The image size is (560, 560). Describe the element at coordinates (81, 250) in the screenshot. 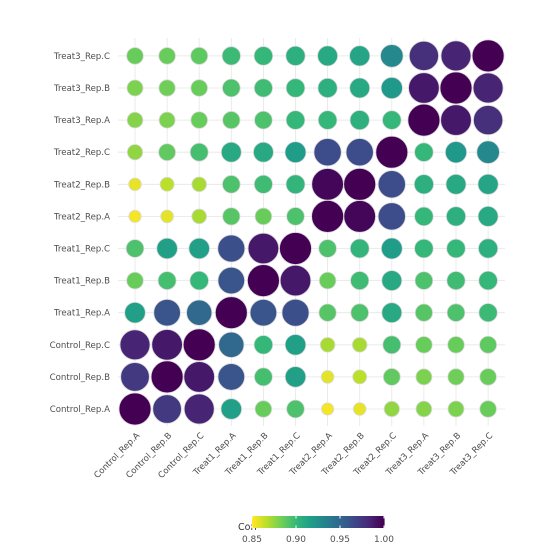

I see `y-tick-label: Treat1_Rep.C` at that location.